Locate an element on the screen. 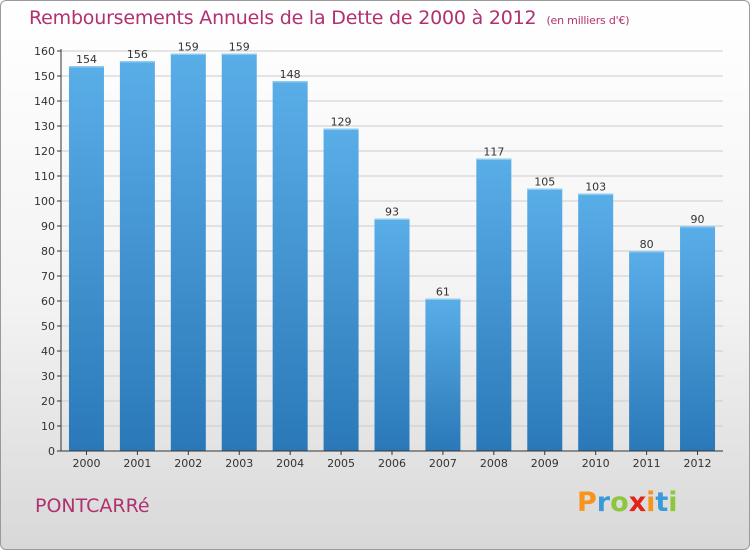 The image size is (750, 550). y-tick-label: 40 is located at coordinates (48, 351).